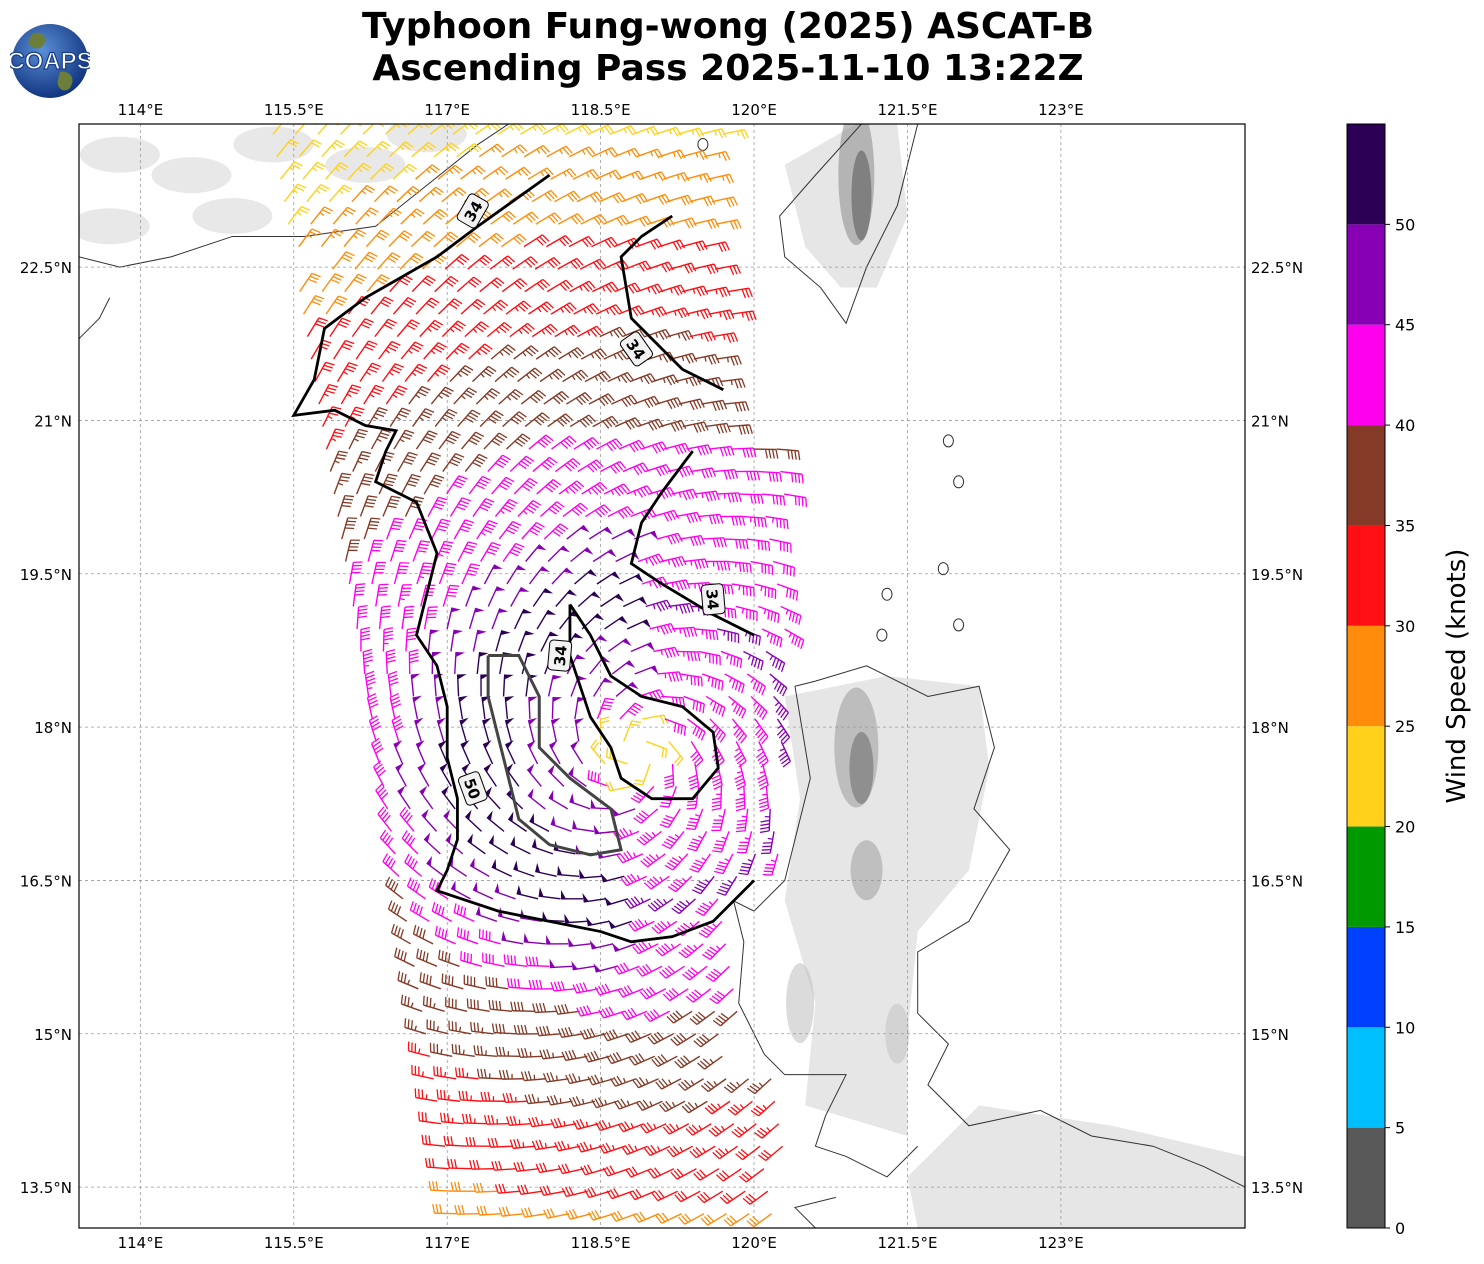  Describe the element at coordinates (1061, 110) in the screenshot. I see `lon-label-top-6: 123°E` at that location.